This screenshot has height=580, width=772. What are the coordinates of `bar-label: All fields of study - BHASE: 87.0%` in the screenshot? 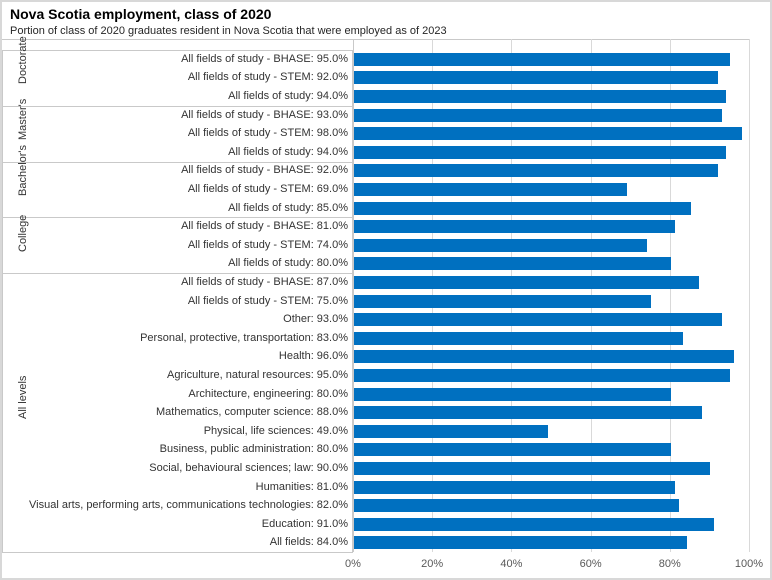 It's located at (264, 282).